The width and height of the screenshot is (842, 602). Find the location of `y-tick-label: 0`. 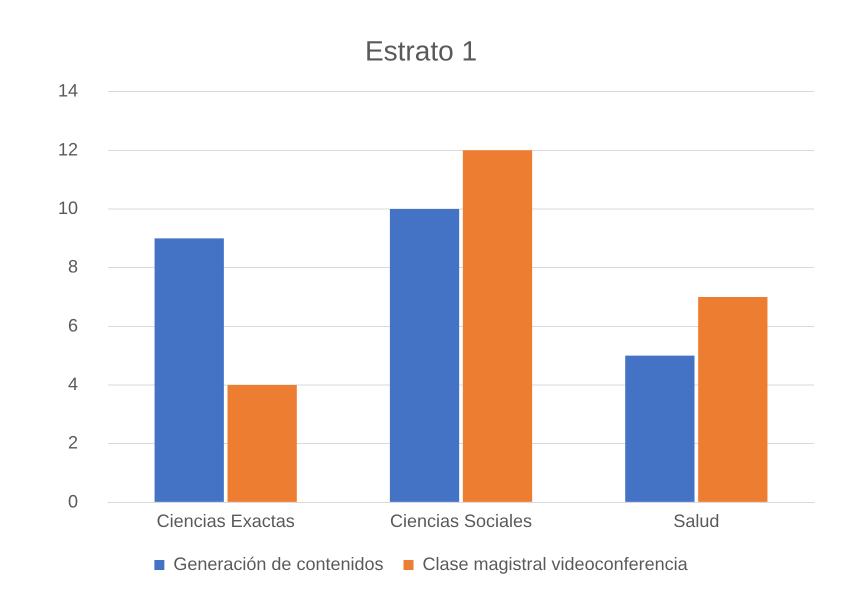

y-tick-label: 0 is located at coordinates (73, 501).